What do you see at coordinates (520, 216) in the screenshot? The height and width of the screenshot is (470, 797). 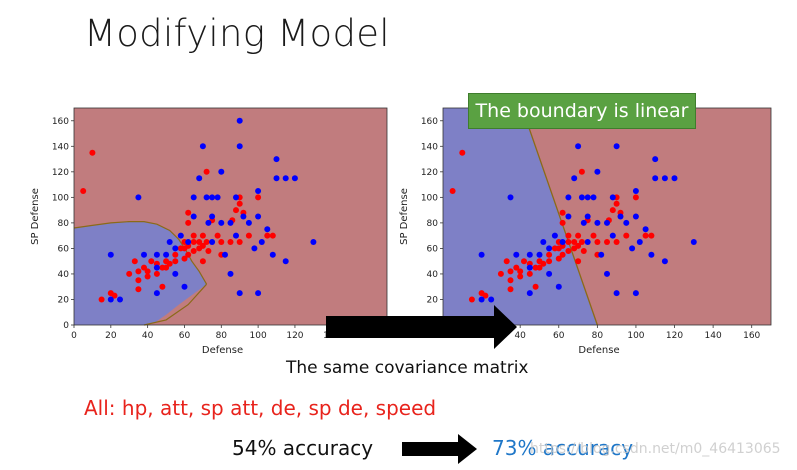 I see `region-blue` at bounding box center [520, 216].